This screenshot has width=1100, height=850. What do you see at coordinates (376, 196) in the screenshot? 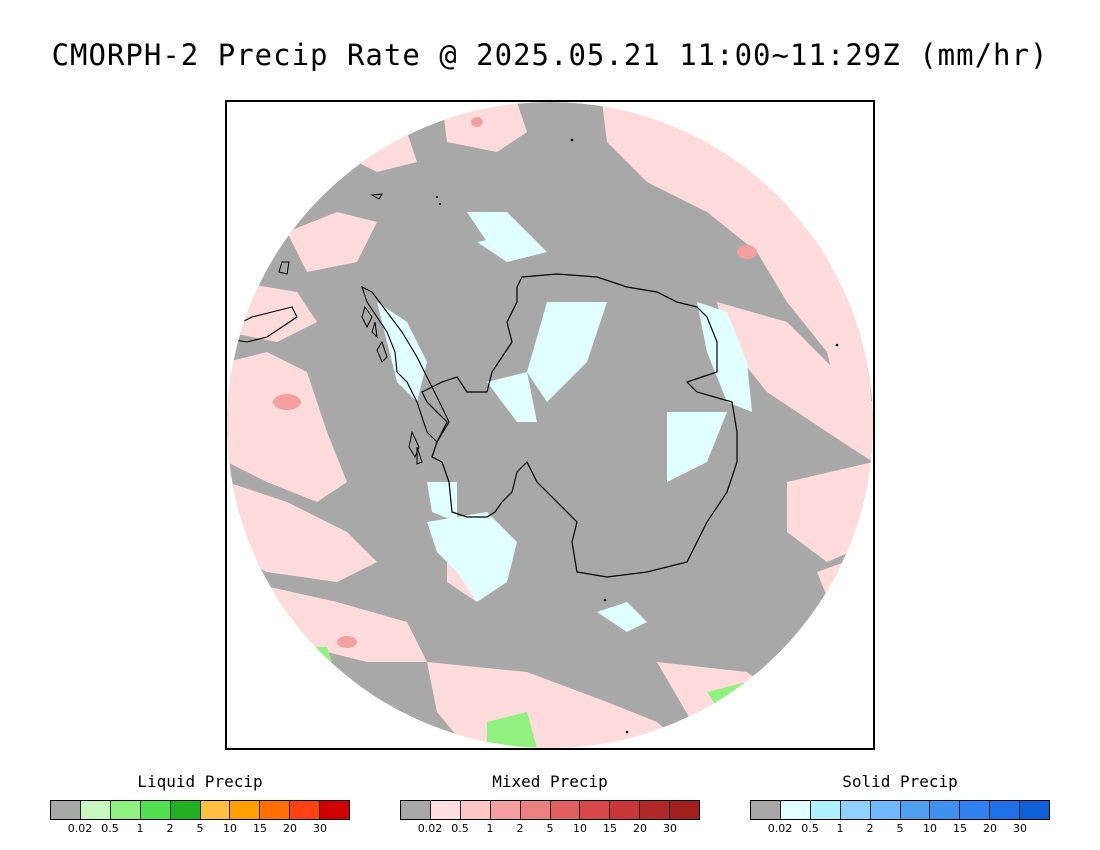
I see `south-georgia` at bounding box center [376, 196].